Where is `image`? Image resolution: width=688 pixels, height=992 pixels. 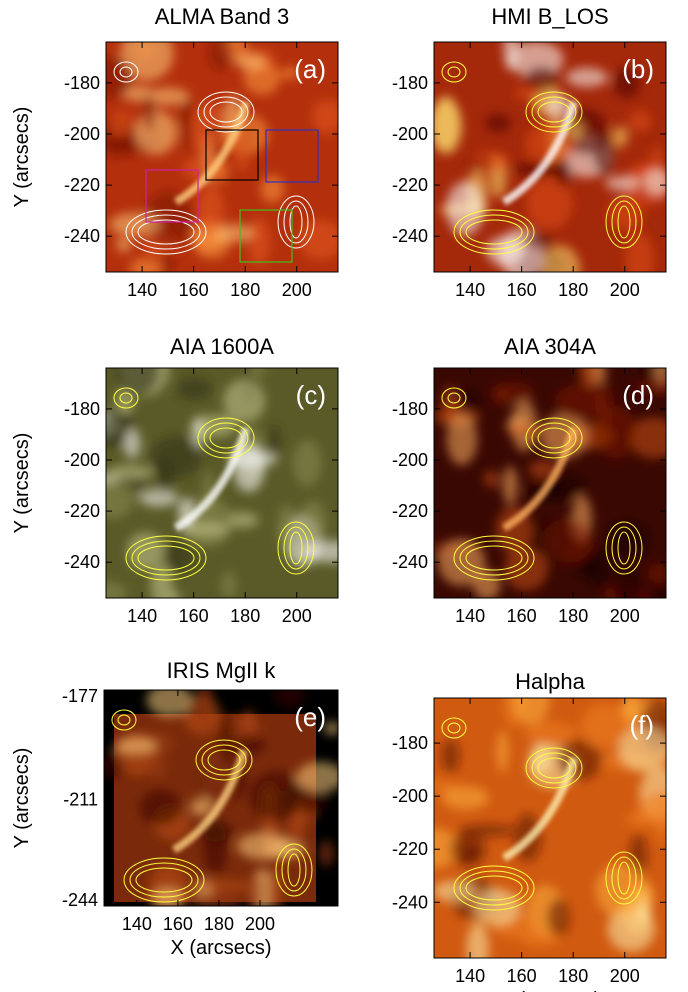
image is located at coordinates (221, 798).